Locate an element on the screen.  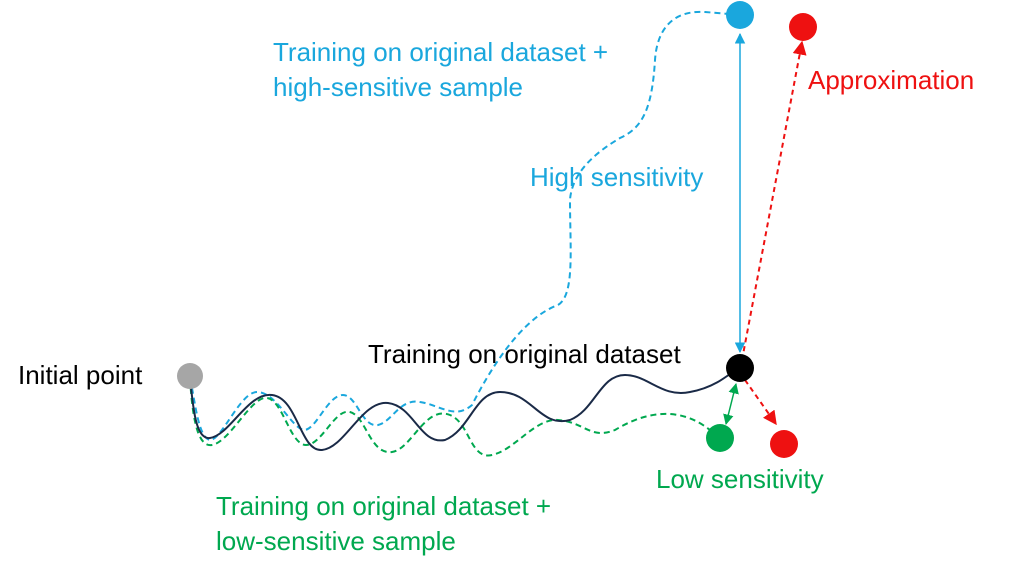
approximation-label: Approximation is located at coordinates (891, 80).